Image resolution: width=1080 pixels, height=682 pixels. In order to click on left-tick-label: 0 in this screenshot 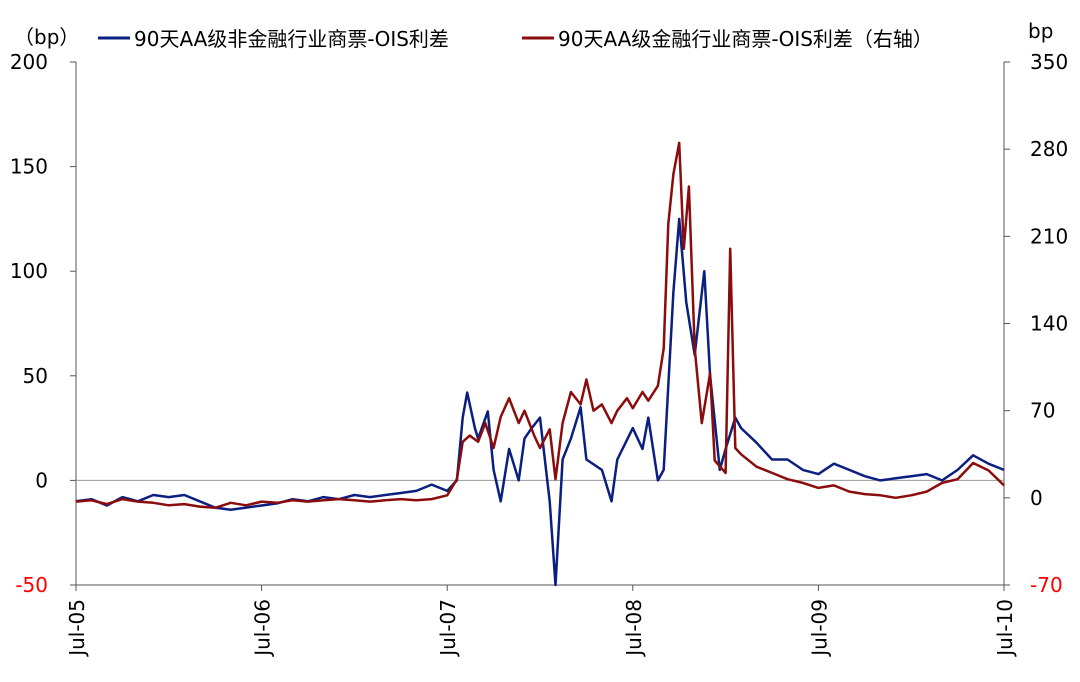, I will do `click(41, 480)`.